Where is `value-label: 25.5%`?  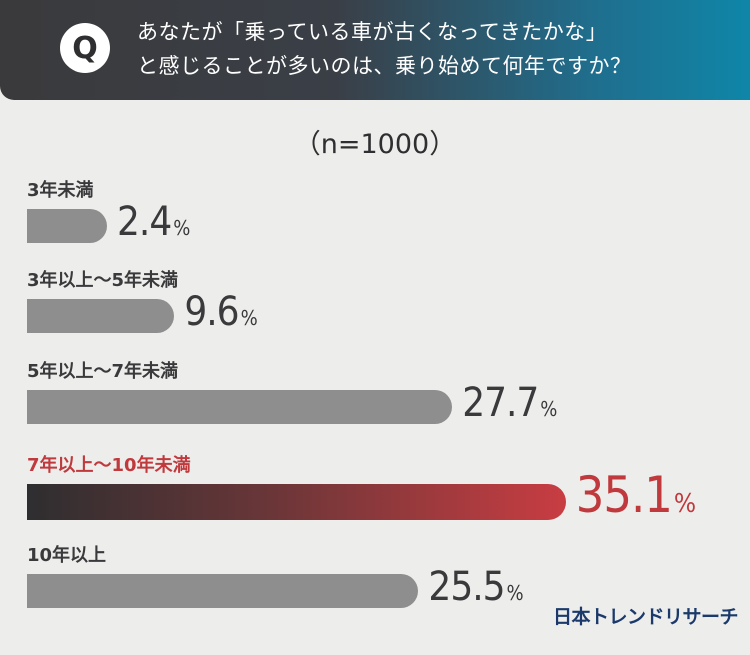
value-label: 25.5% is located at coordinates (475, 587).